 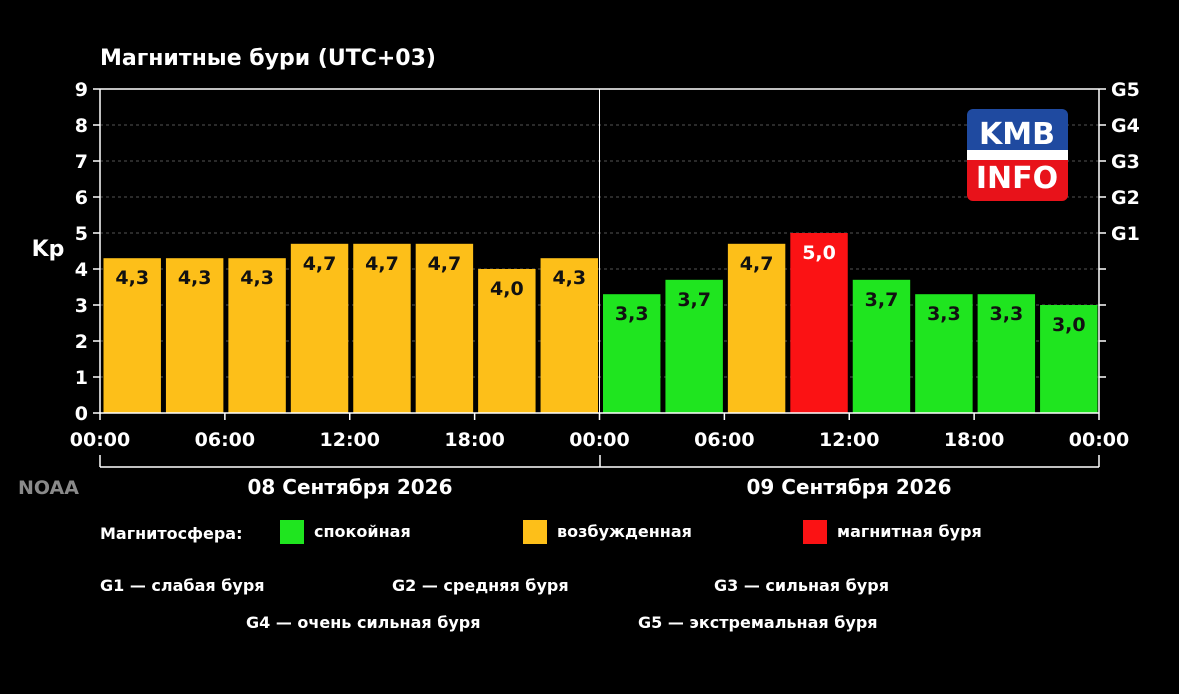 What do you see at coordinates (171, 533) in the screenshot?
I see `legend-title: Магнитосфера:` at bounding box center [171, 533].